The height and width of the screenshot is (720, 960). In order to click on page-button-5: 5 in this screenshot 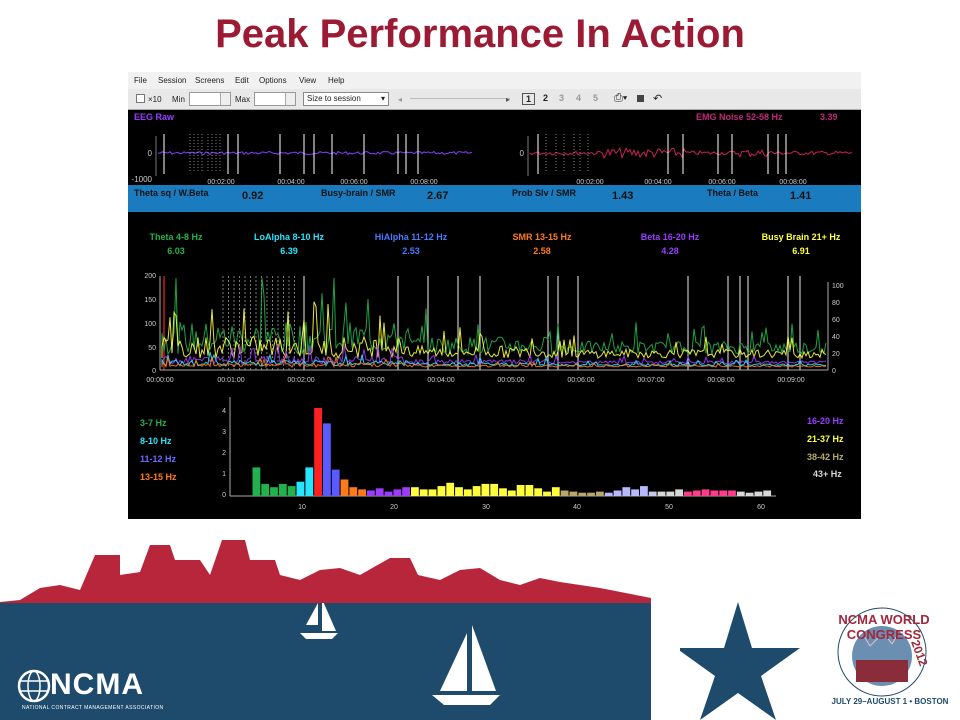, I will do `click(596, 98)`.